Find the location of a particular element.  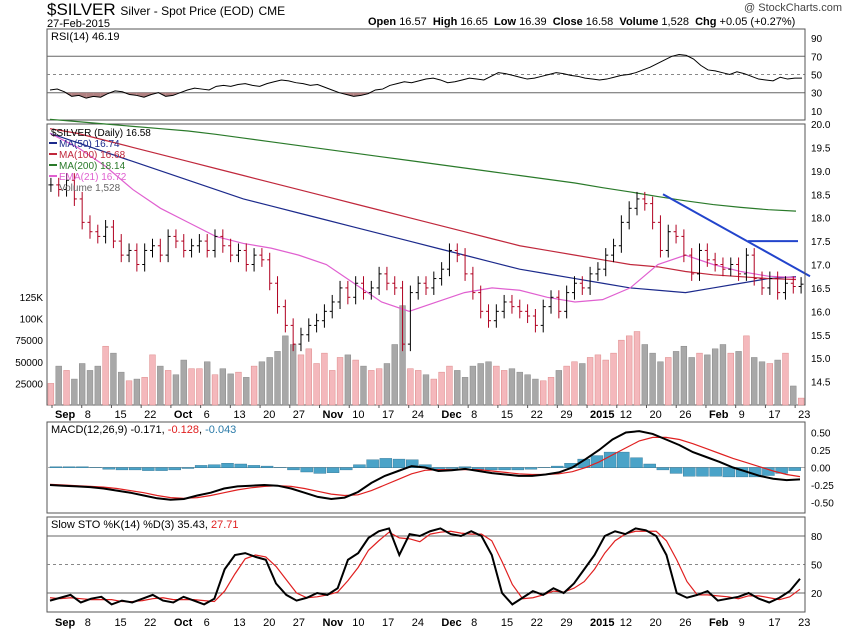

price-x-tick-label: 22 is located at coordinates (150, 415).